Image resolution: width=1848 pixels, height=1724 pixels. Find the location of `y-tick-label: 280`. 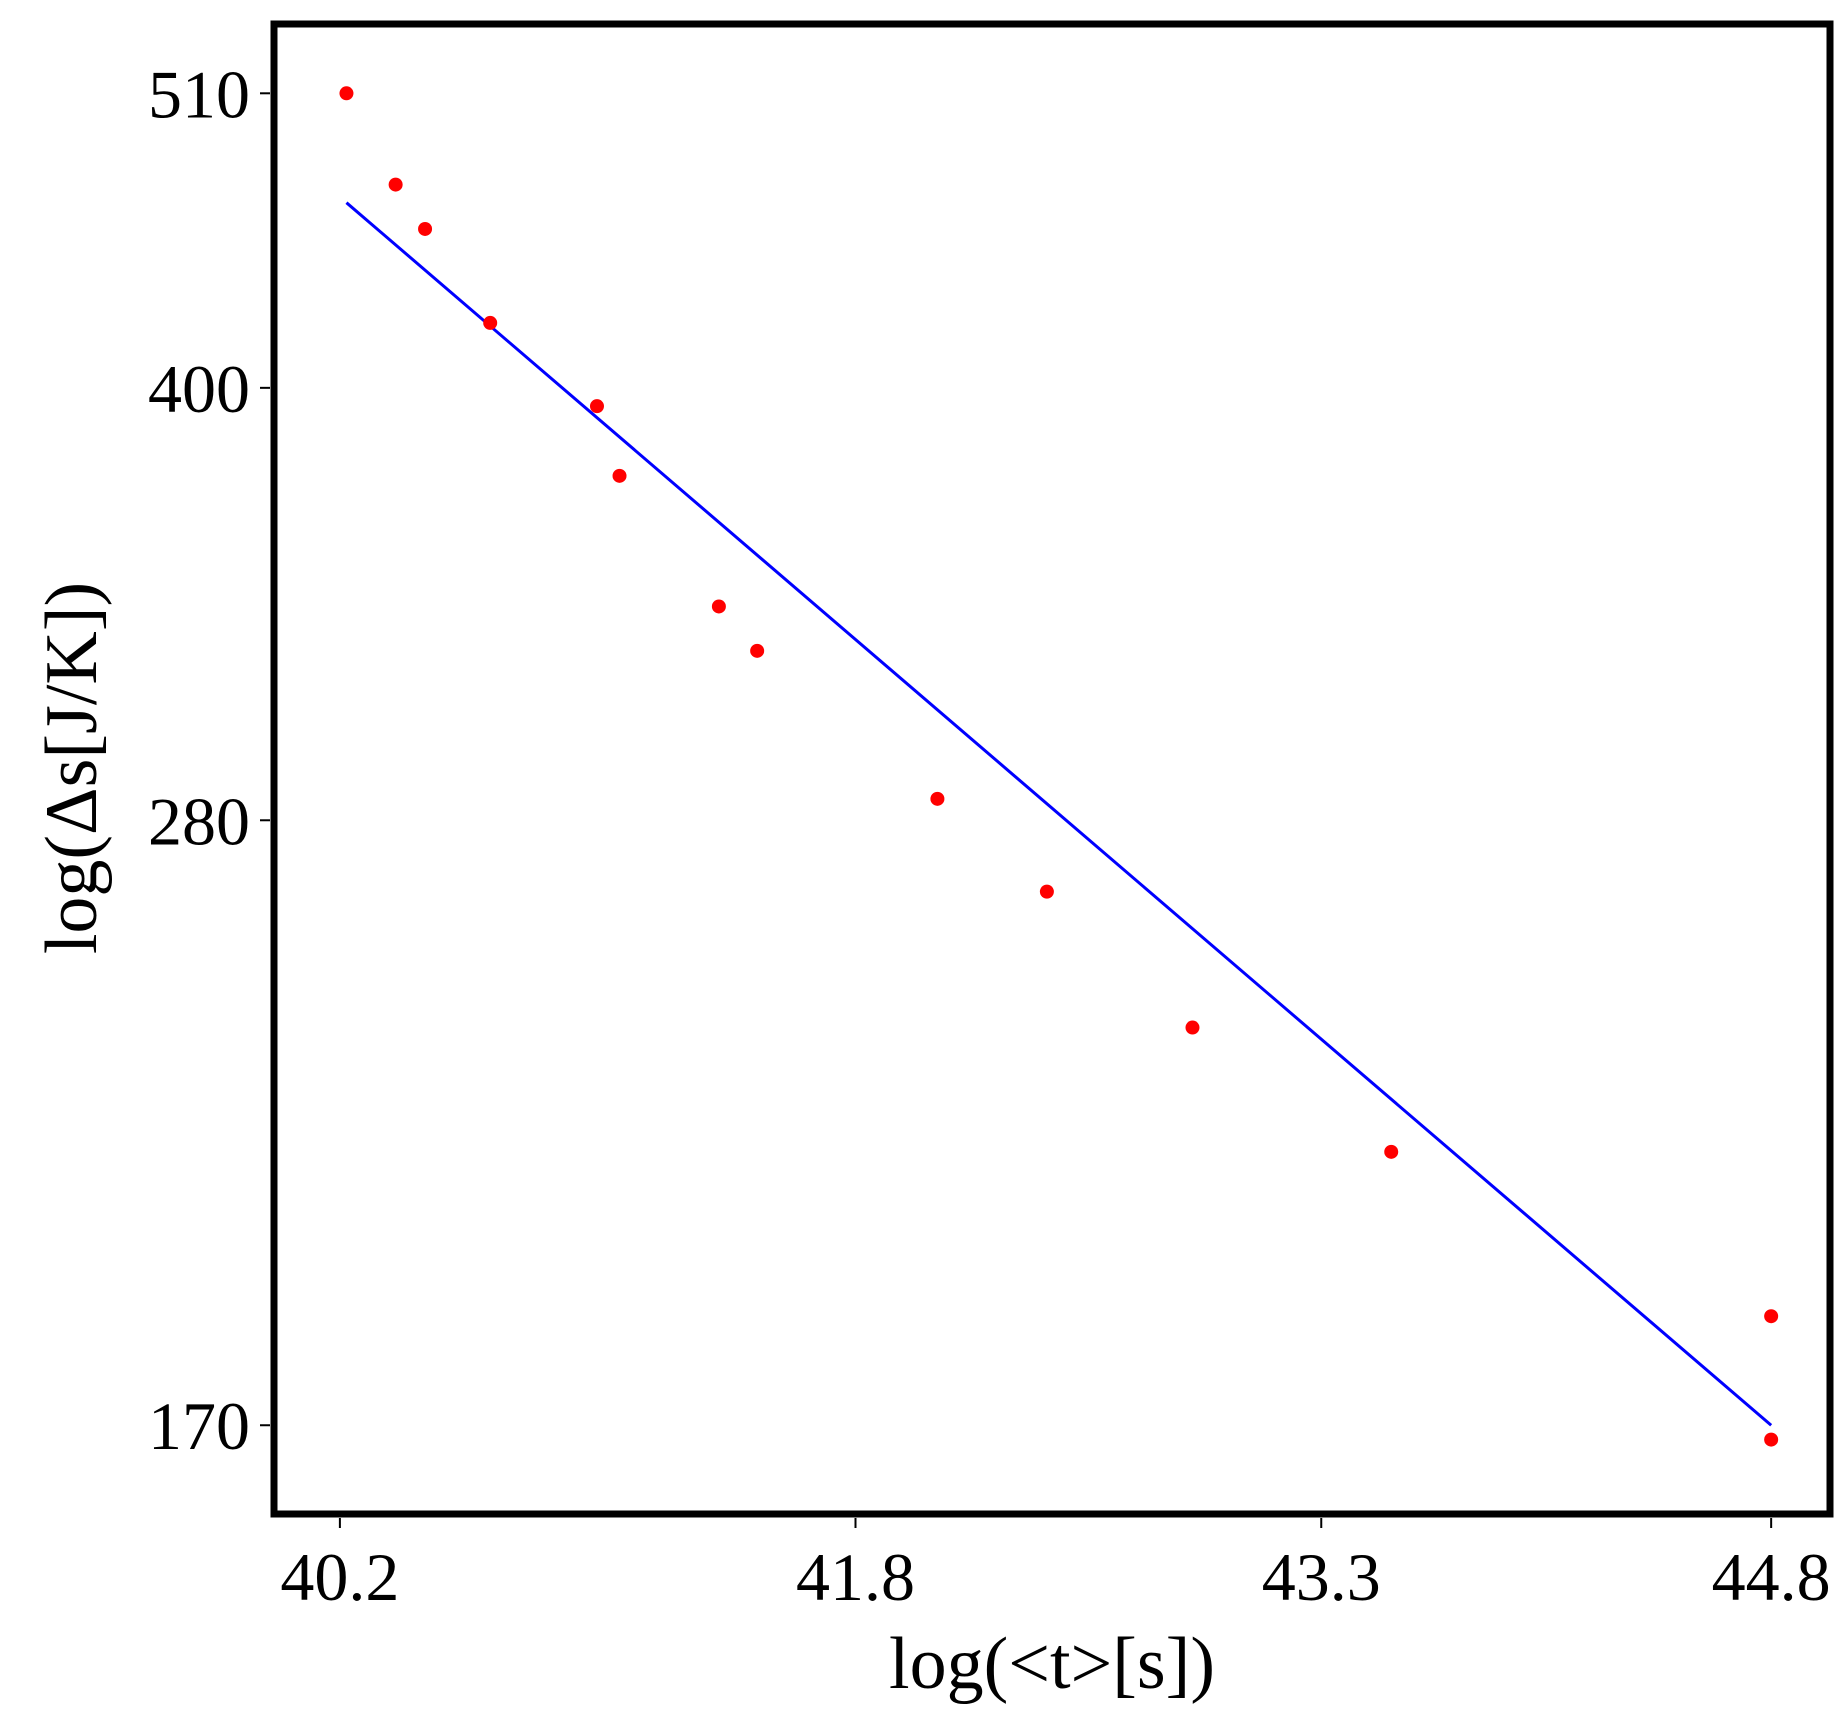

y-tick-label: 280 is located at coordinates (199, 821).